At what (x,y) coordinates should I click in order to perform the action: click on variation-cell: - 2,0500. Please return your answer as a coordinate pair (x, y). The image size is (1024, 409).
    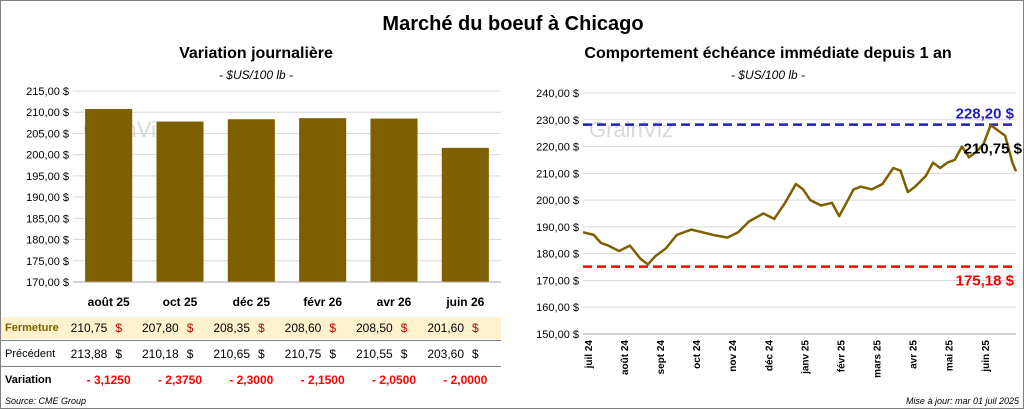
    Looking at the image, I should click on (394, 380).